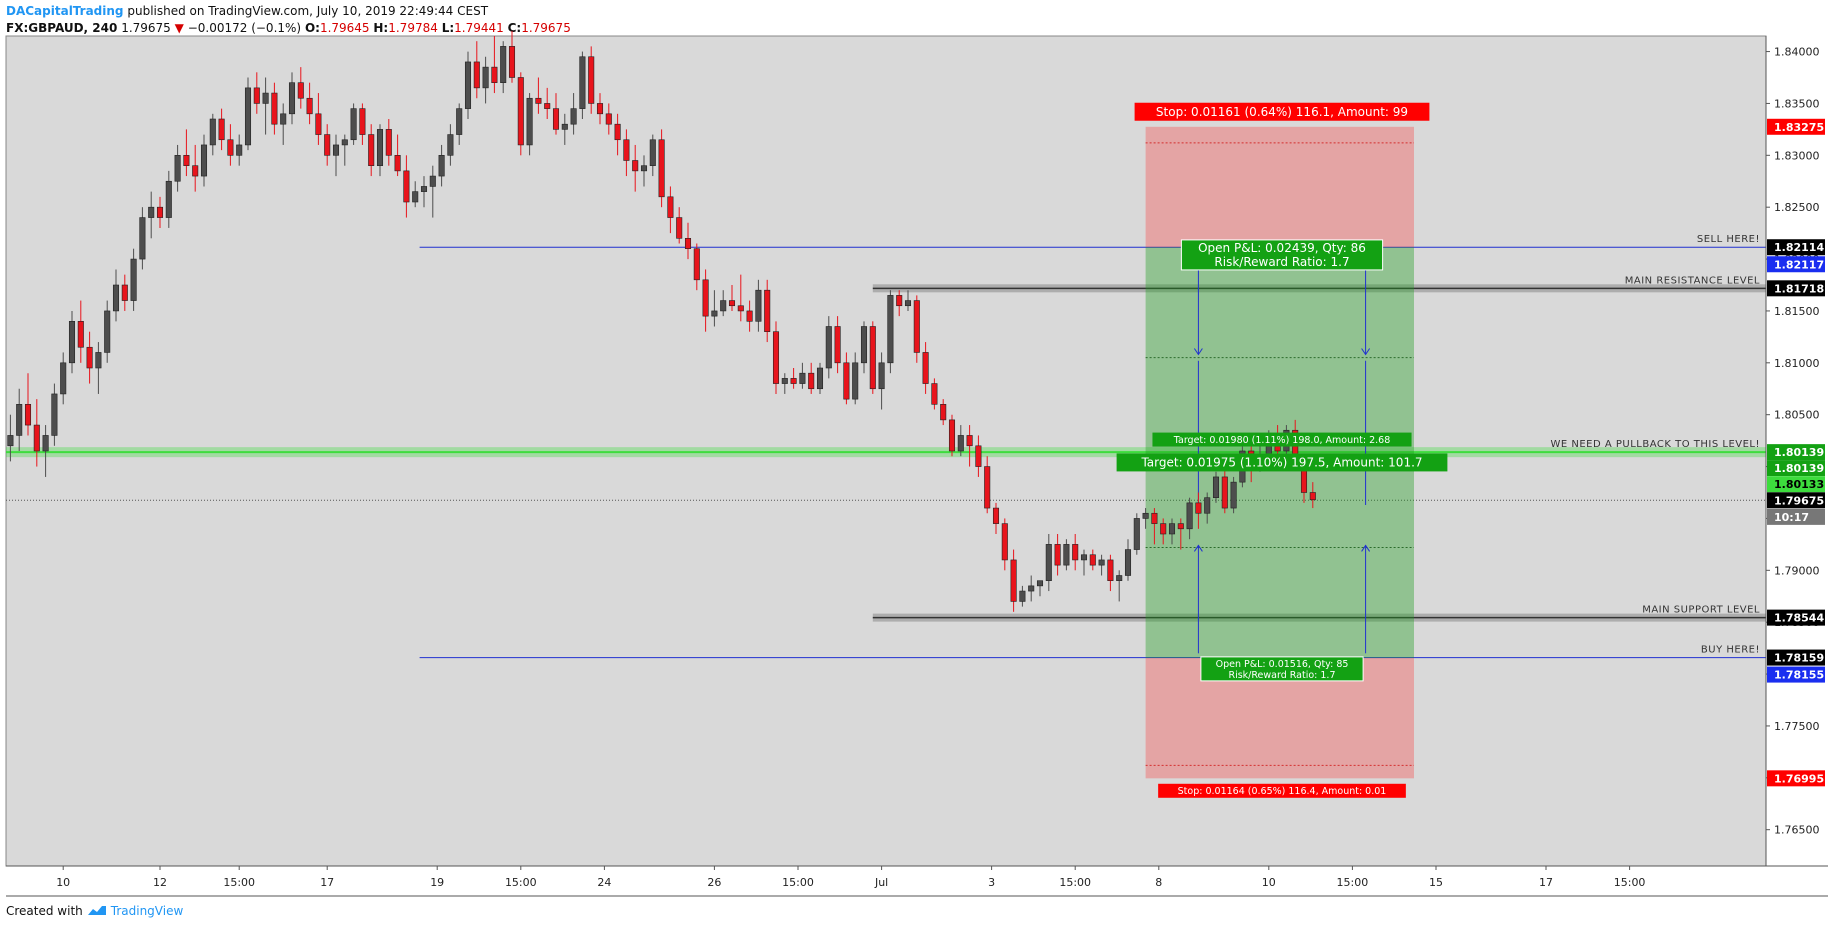 Image resolution: width=1828 pixels, height=930 pixels. Describe the element at coordinates (1799, 500) in the screenshot. I see `price-tag-text: 1.79675` at that location.